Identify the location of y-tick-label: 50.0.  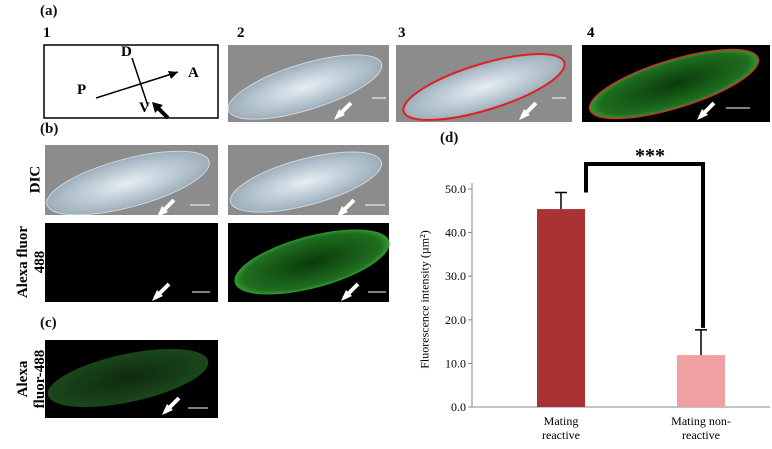
(455, 189).